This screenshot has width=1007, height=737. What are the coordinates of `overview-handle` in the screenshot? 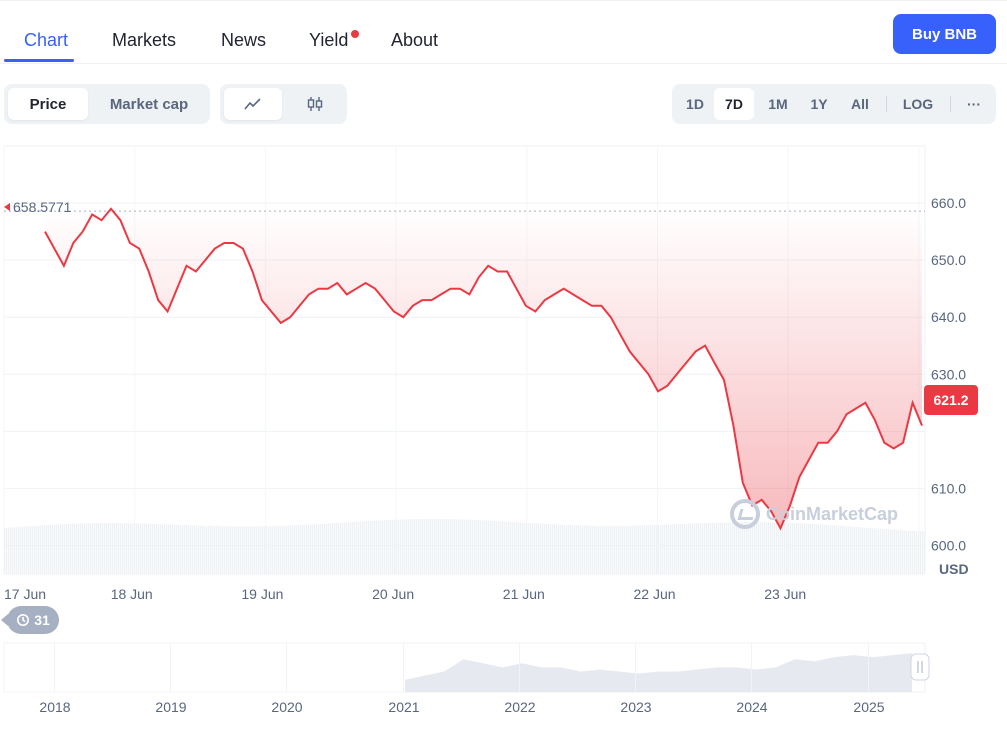 It's located at (920, 667).